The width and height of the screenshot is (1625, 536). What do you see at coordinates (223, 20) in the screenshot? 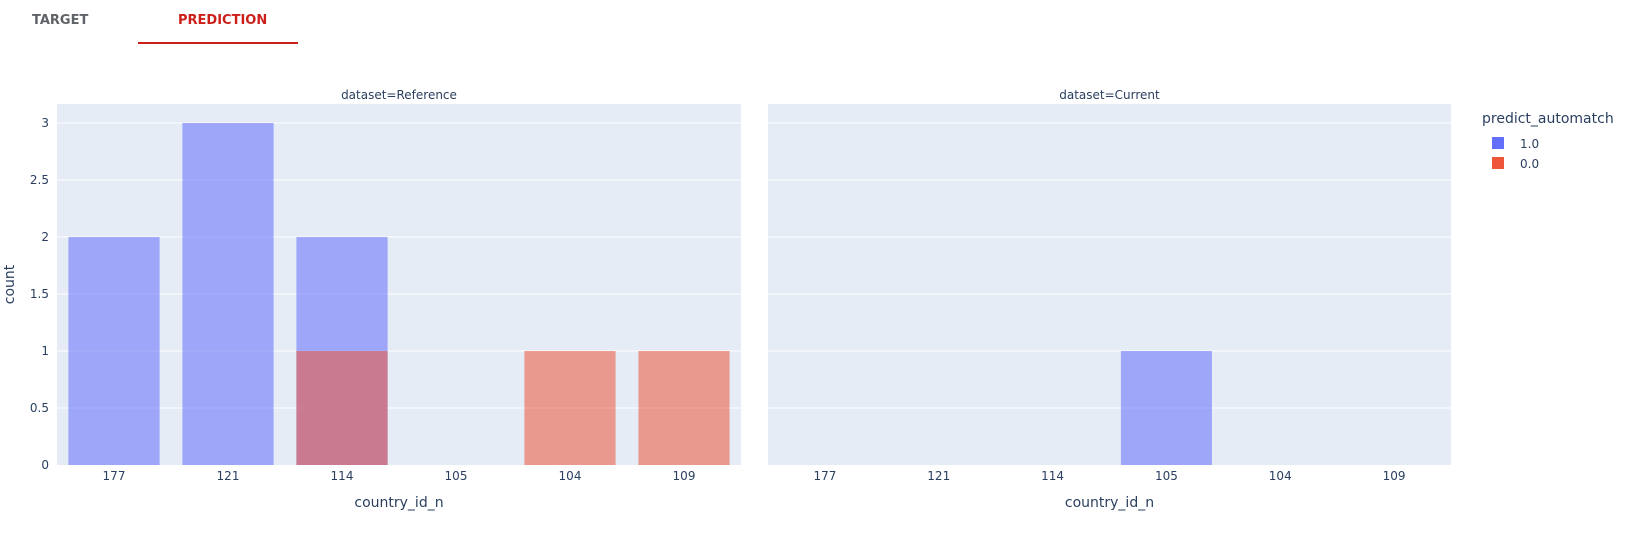
I see `tab-prediction: PREDICTION` at bounding box center [223, 20].